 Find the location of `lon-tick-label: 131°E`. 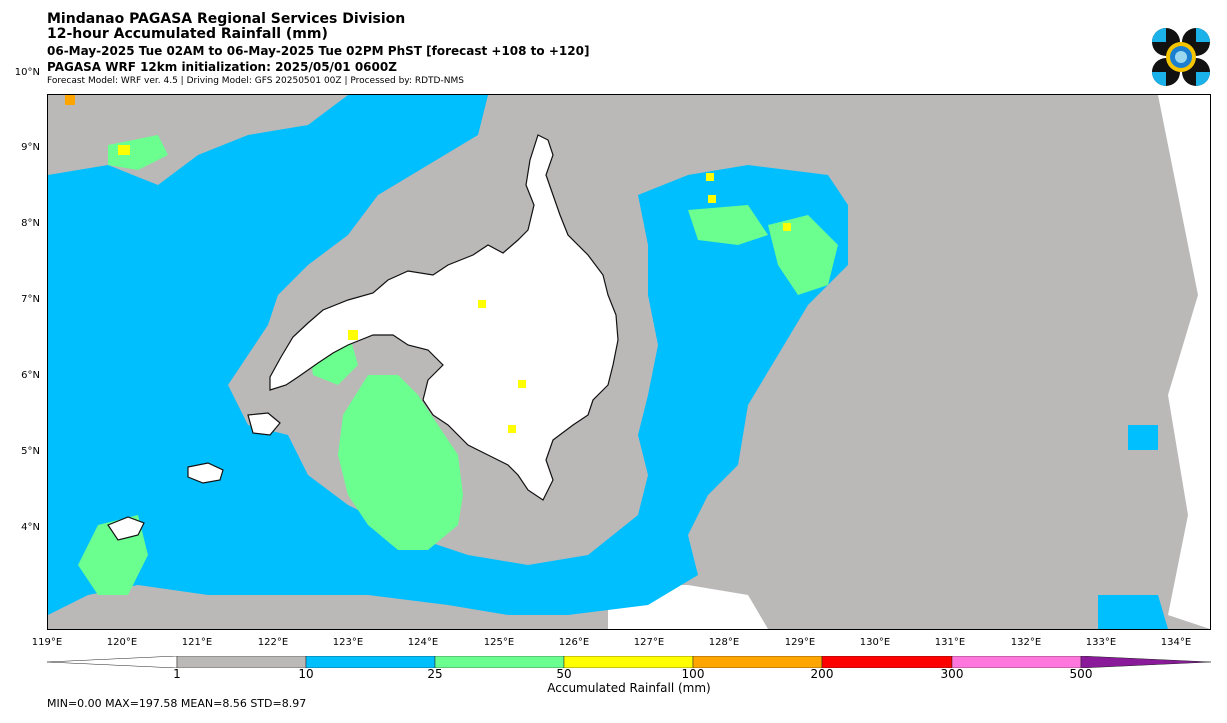

lon-tick-label: 131°E is located at coordinates (950, 642).